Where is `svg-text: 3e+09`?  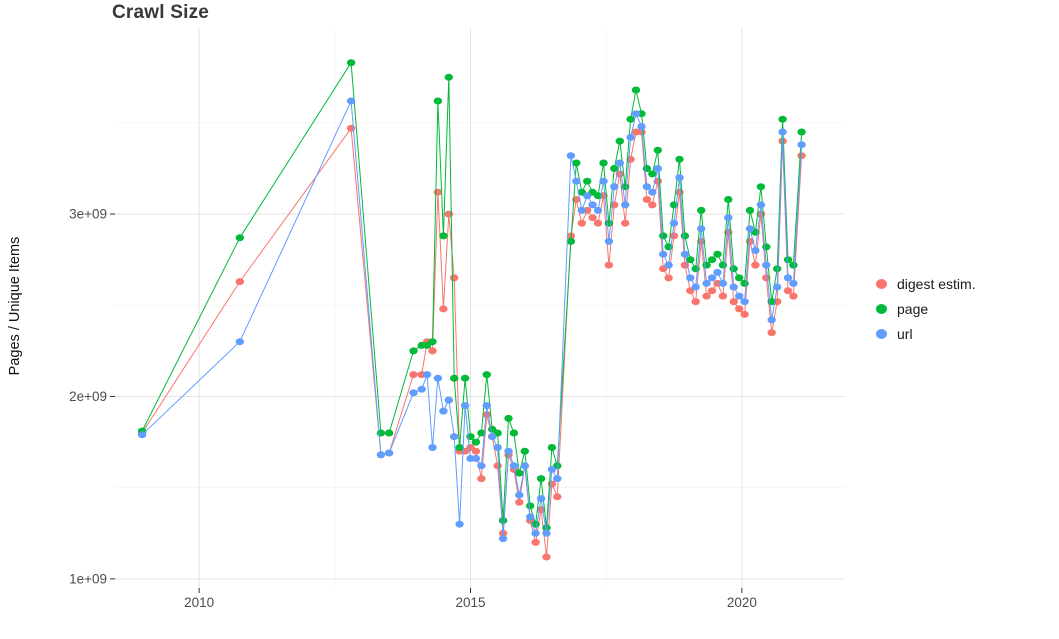 svg-text: 3e+09 is located at coordinates (88, 214).